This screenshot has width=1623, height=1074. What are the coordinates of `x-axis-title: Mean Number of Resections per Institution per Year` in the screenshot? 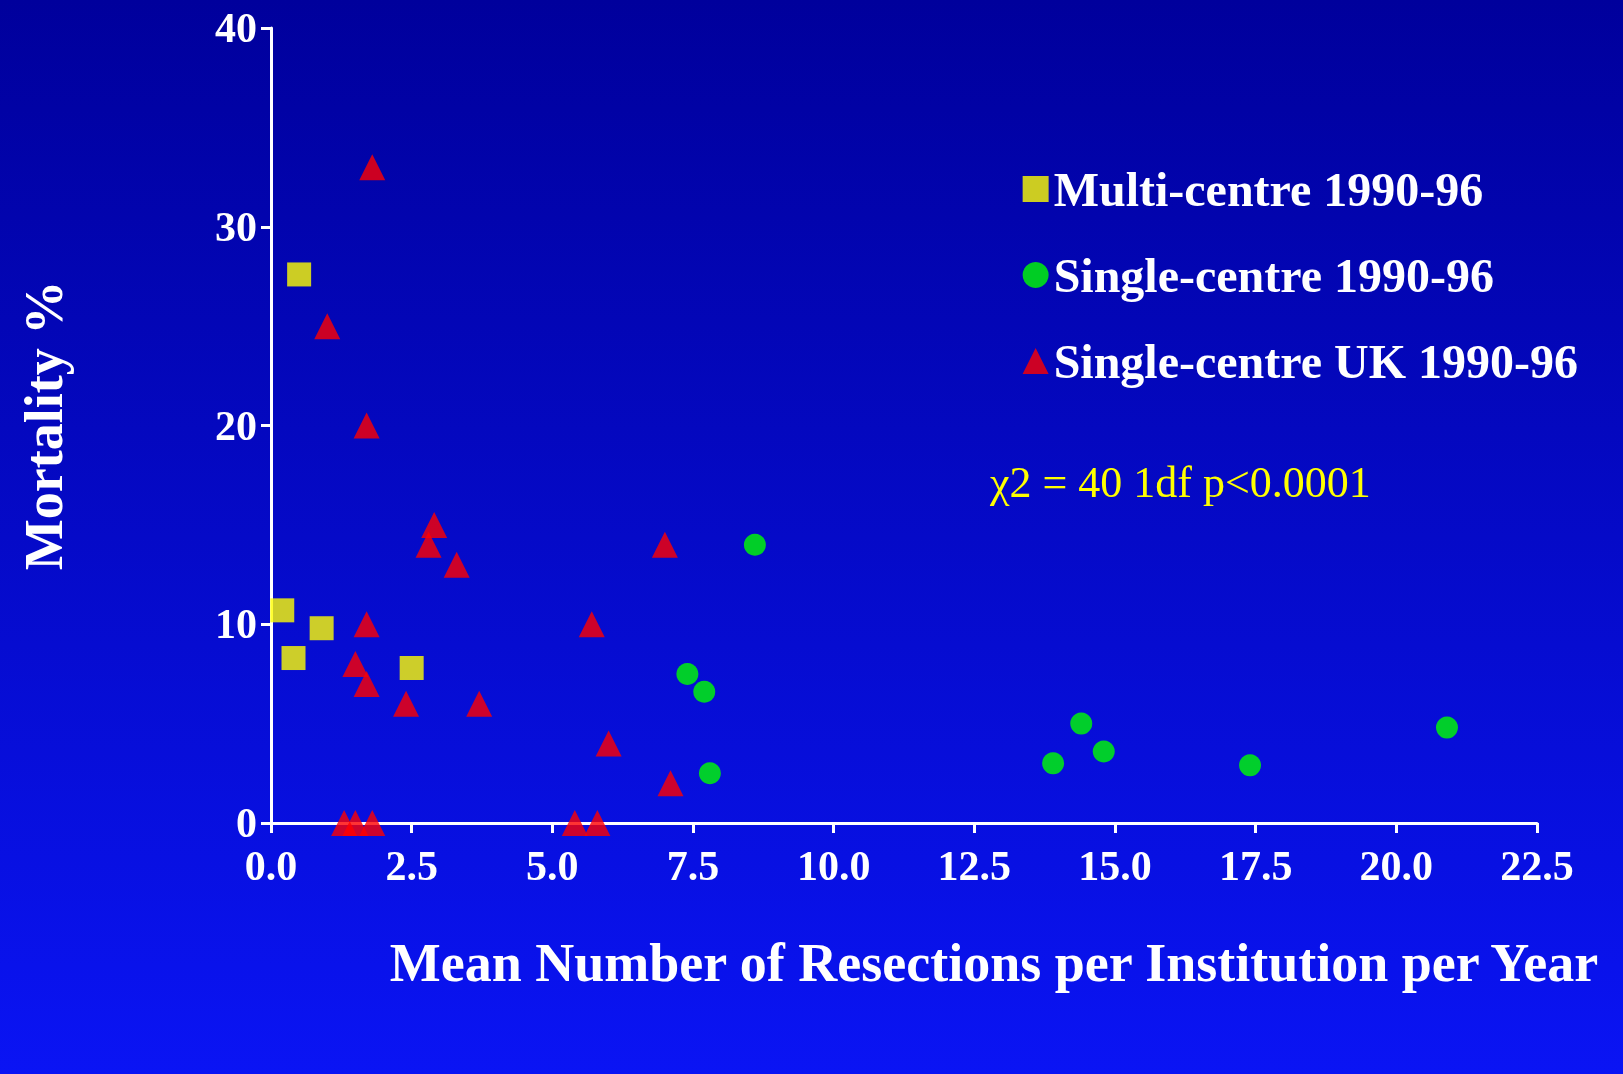 It's located at (994, 963).